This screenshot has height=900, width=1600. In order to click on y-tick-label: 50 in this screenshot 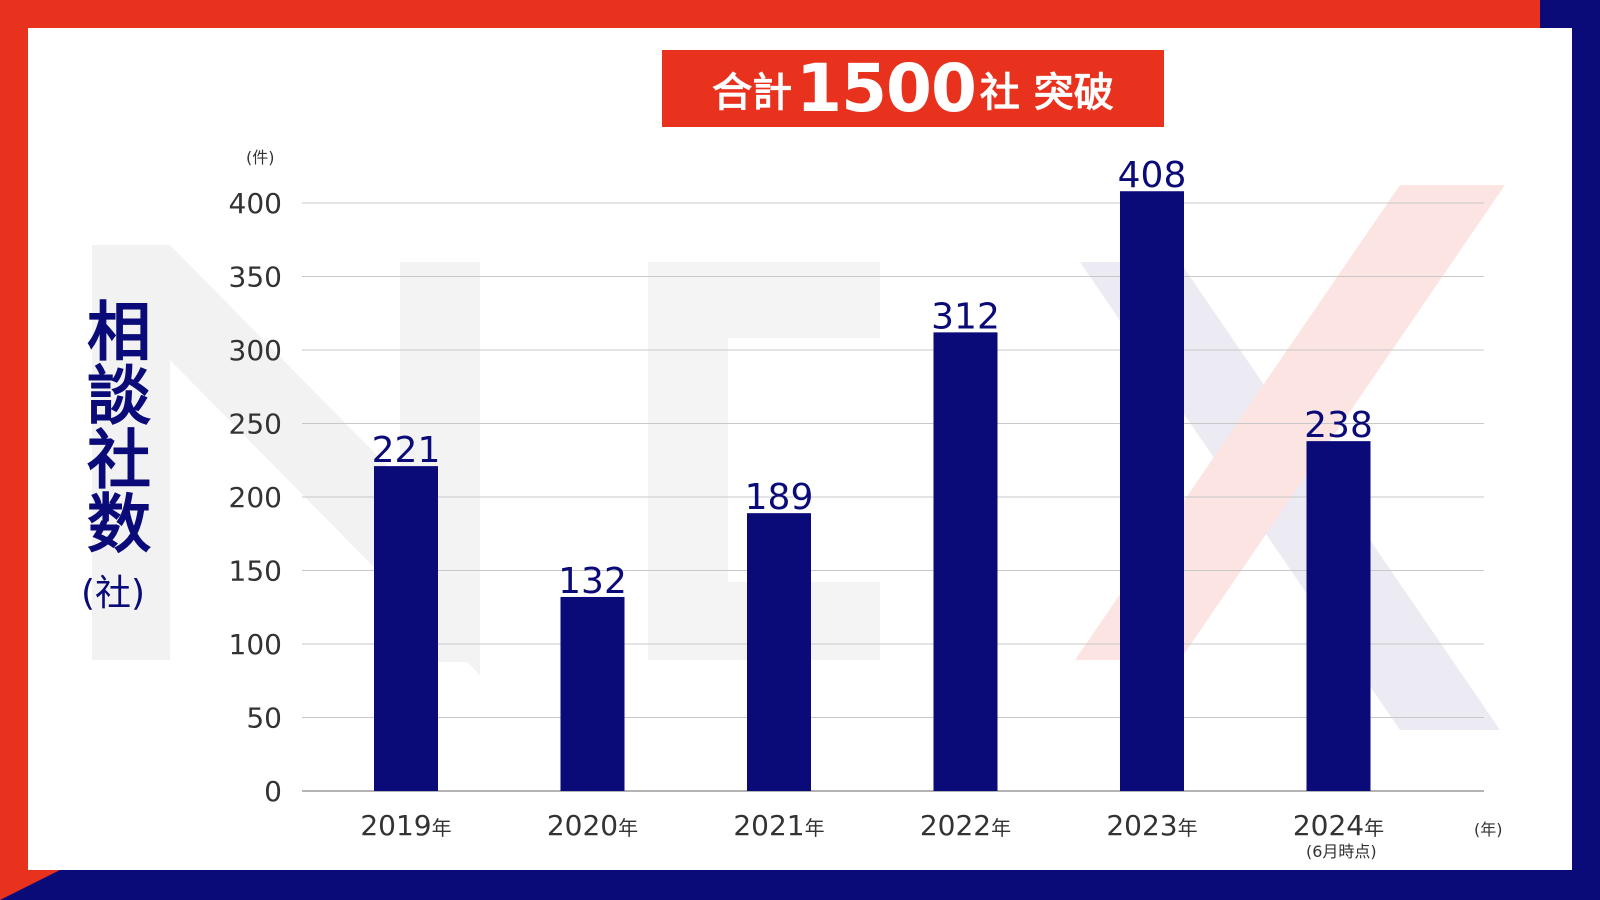, I will do `click(264, 718)`.